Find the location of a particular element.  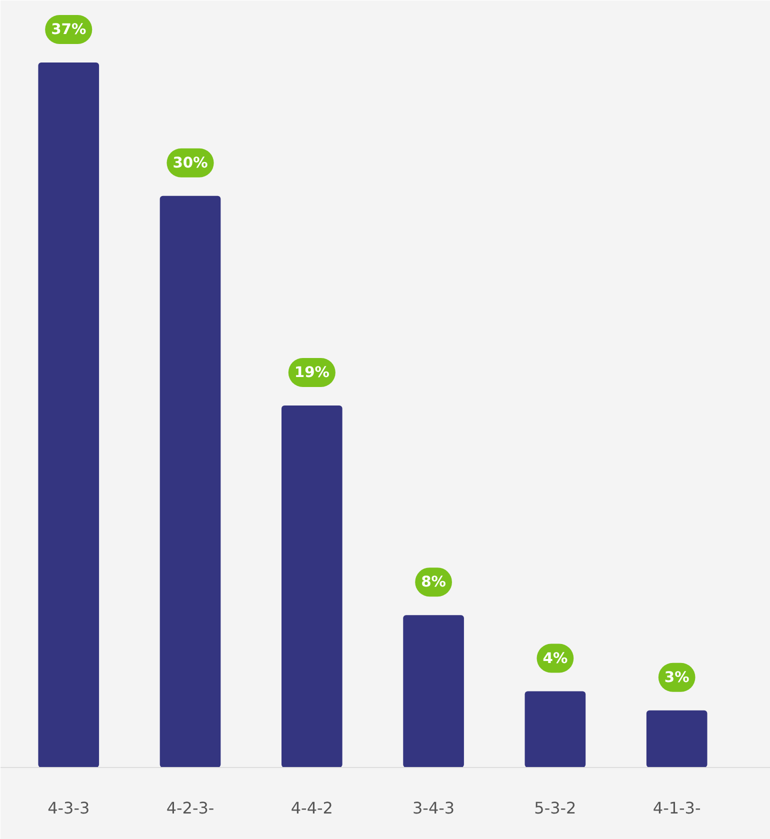

data-label: 37% is located at coordinates (68, 29).